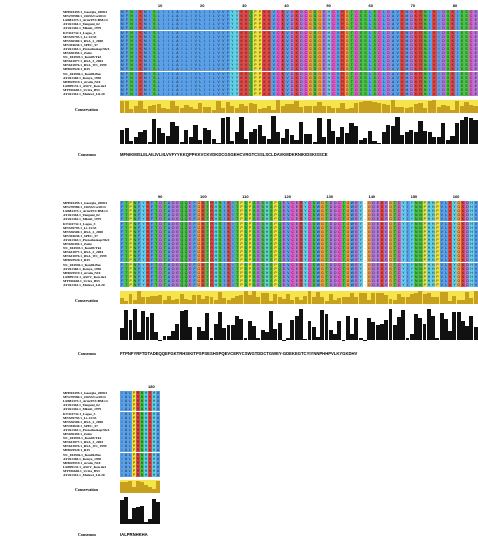 Image resolution: width=478 pixels, height=550 pixels. What do you see at coordinates (202, 5) in the screenshot?
I see `position-tick-label: 20` at bounding box center [202, 5].